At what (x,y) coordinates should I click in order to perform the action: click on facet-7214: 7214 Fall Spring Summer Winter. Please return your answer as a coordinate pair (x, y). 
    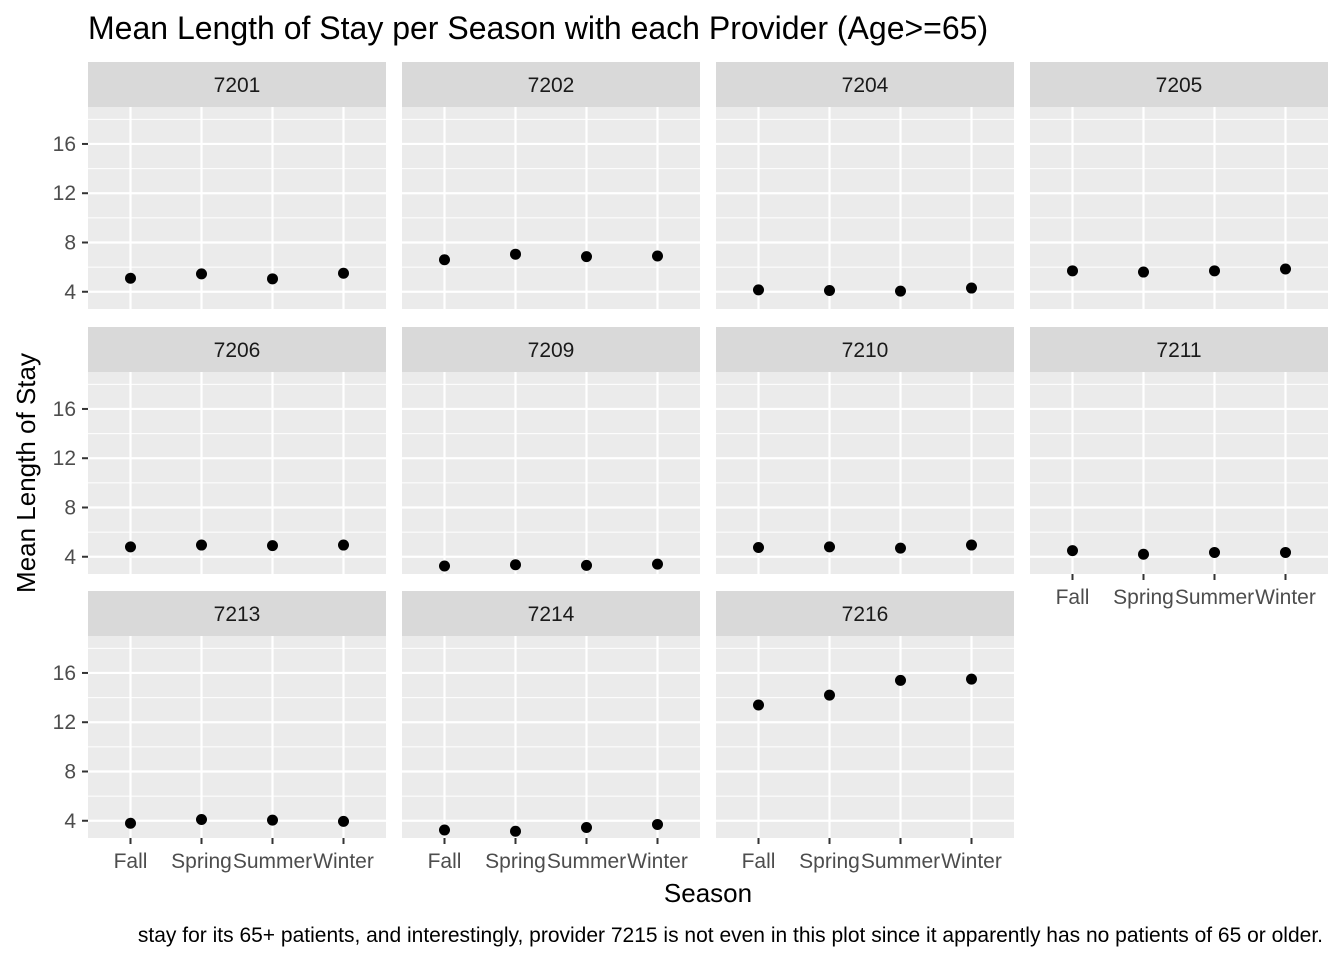
    Looking at the image, I should click on (551, 732).